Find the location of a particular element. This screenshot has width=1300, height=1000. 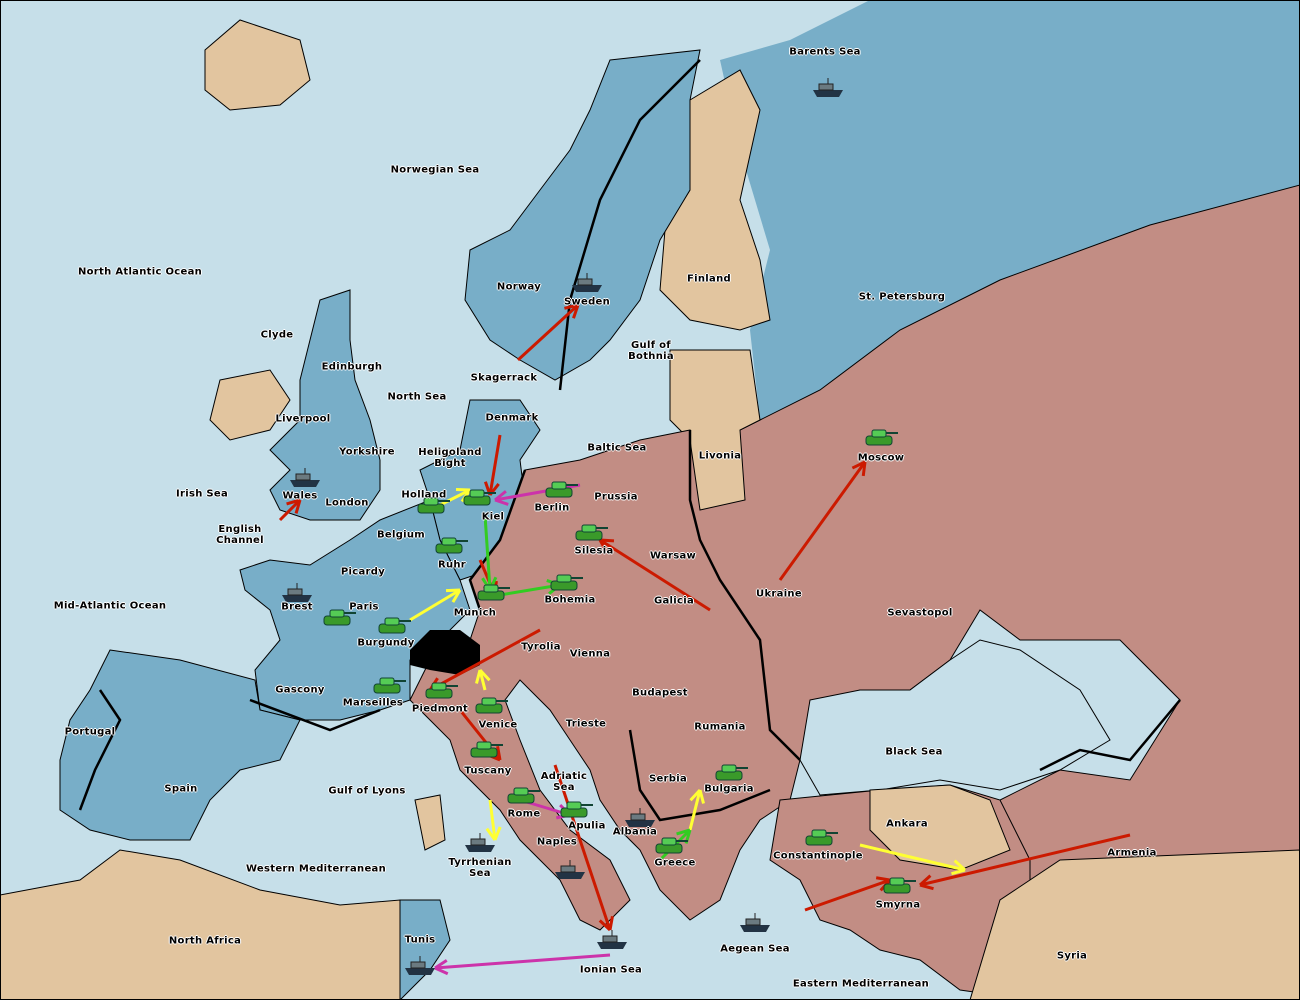

iberia-territory is located at coordinates (180, 745).